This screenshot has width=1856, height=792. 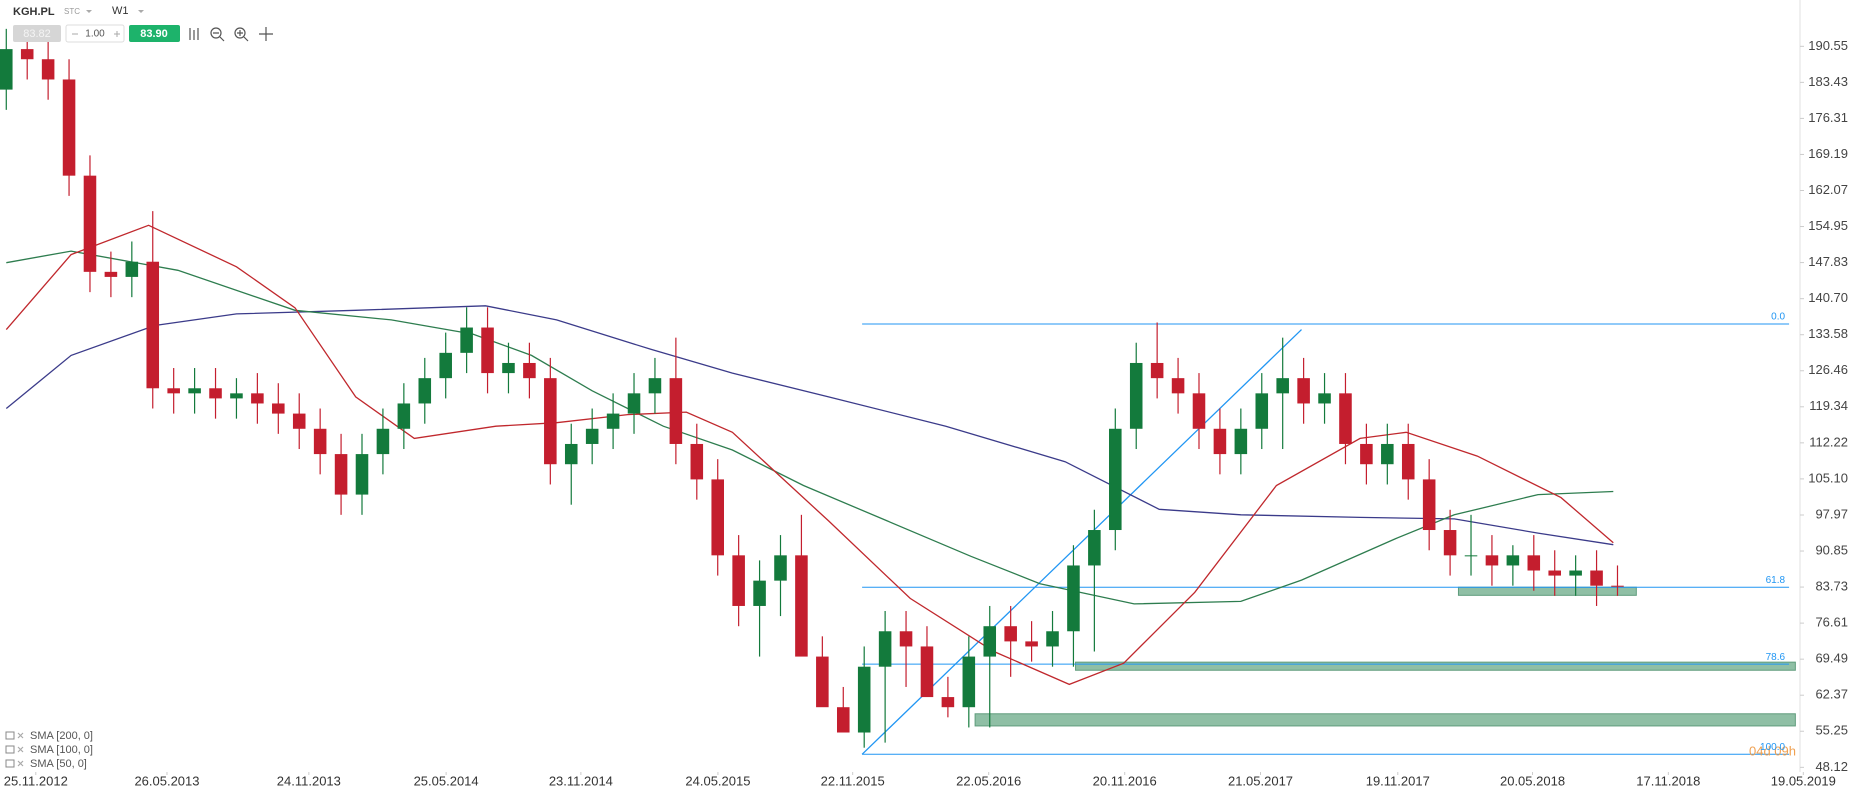 What do you see at coordinates (1831, 622) in the screenshot?
I see `y-tick-label: 76.61` at bounding box center [1831, 622].